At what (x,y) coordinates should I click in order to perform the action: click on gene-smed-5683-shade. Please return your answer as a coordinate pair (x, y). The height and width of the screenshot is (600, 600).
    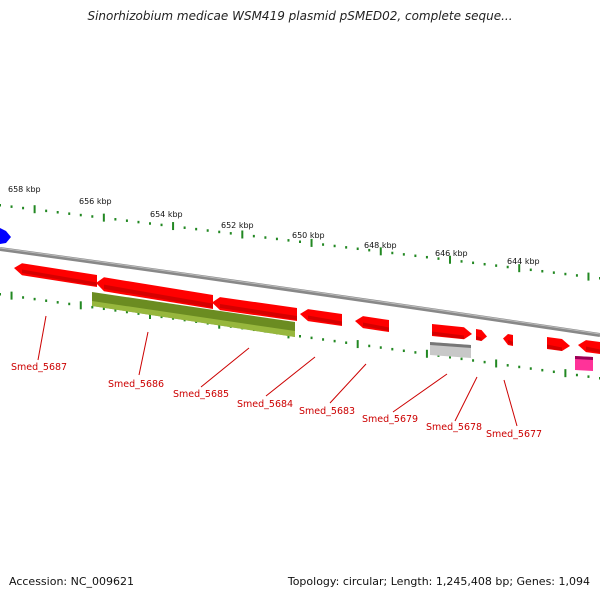
    Looking at the image, I should click on (376, 327).